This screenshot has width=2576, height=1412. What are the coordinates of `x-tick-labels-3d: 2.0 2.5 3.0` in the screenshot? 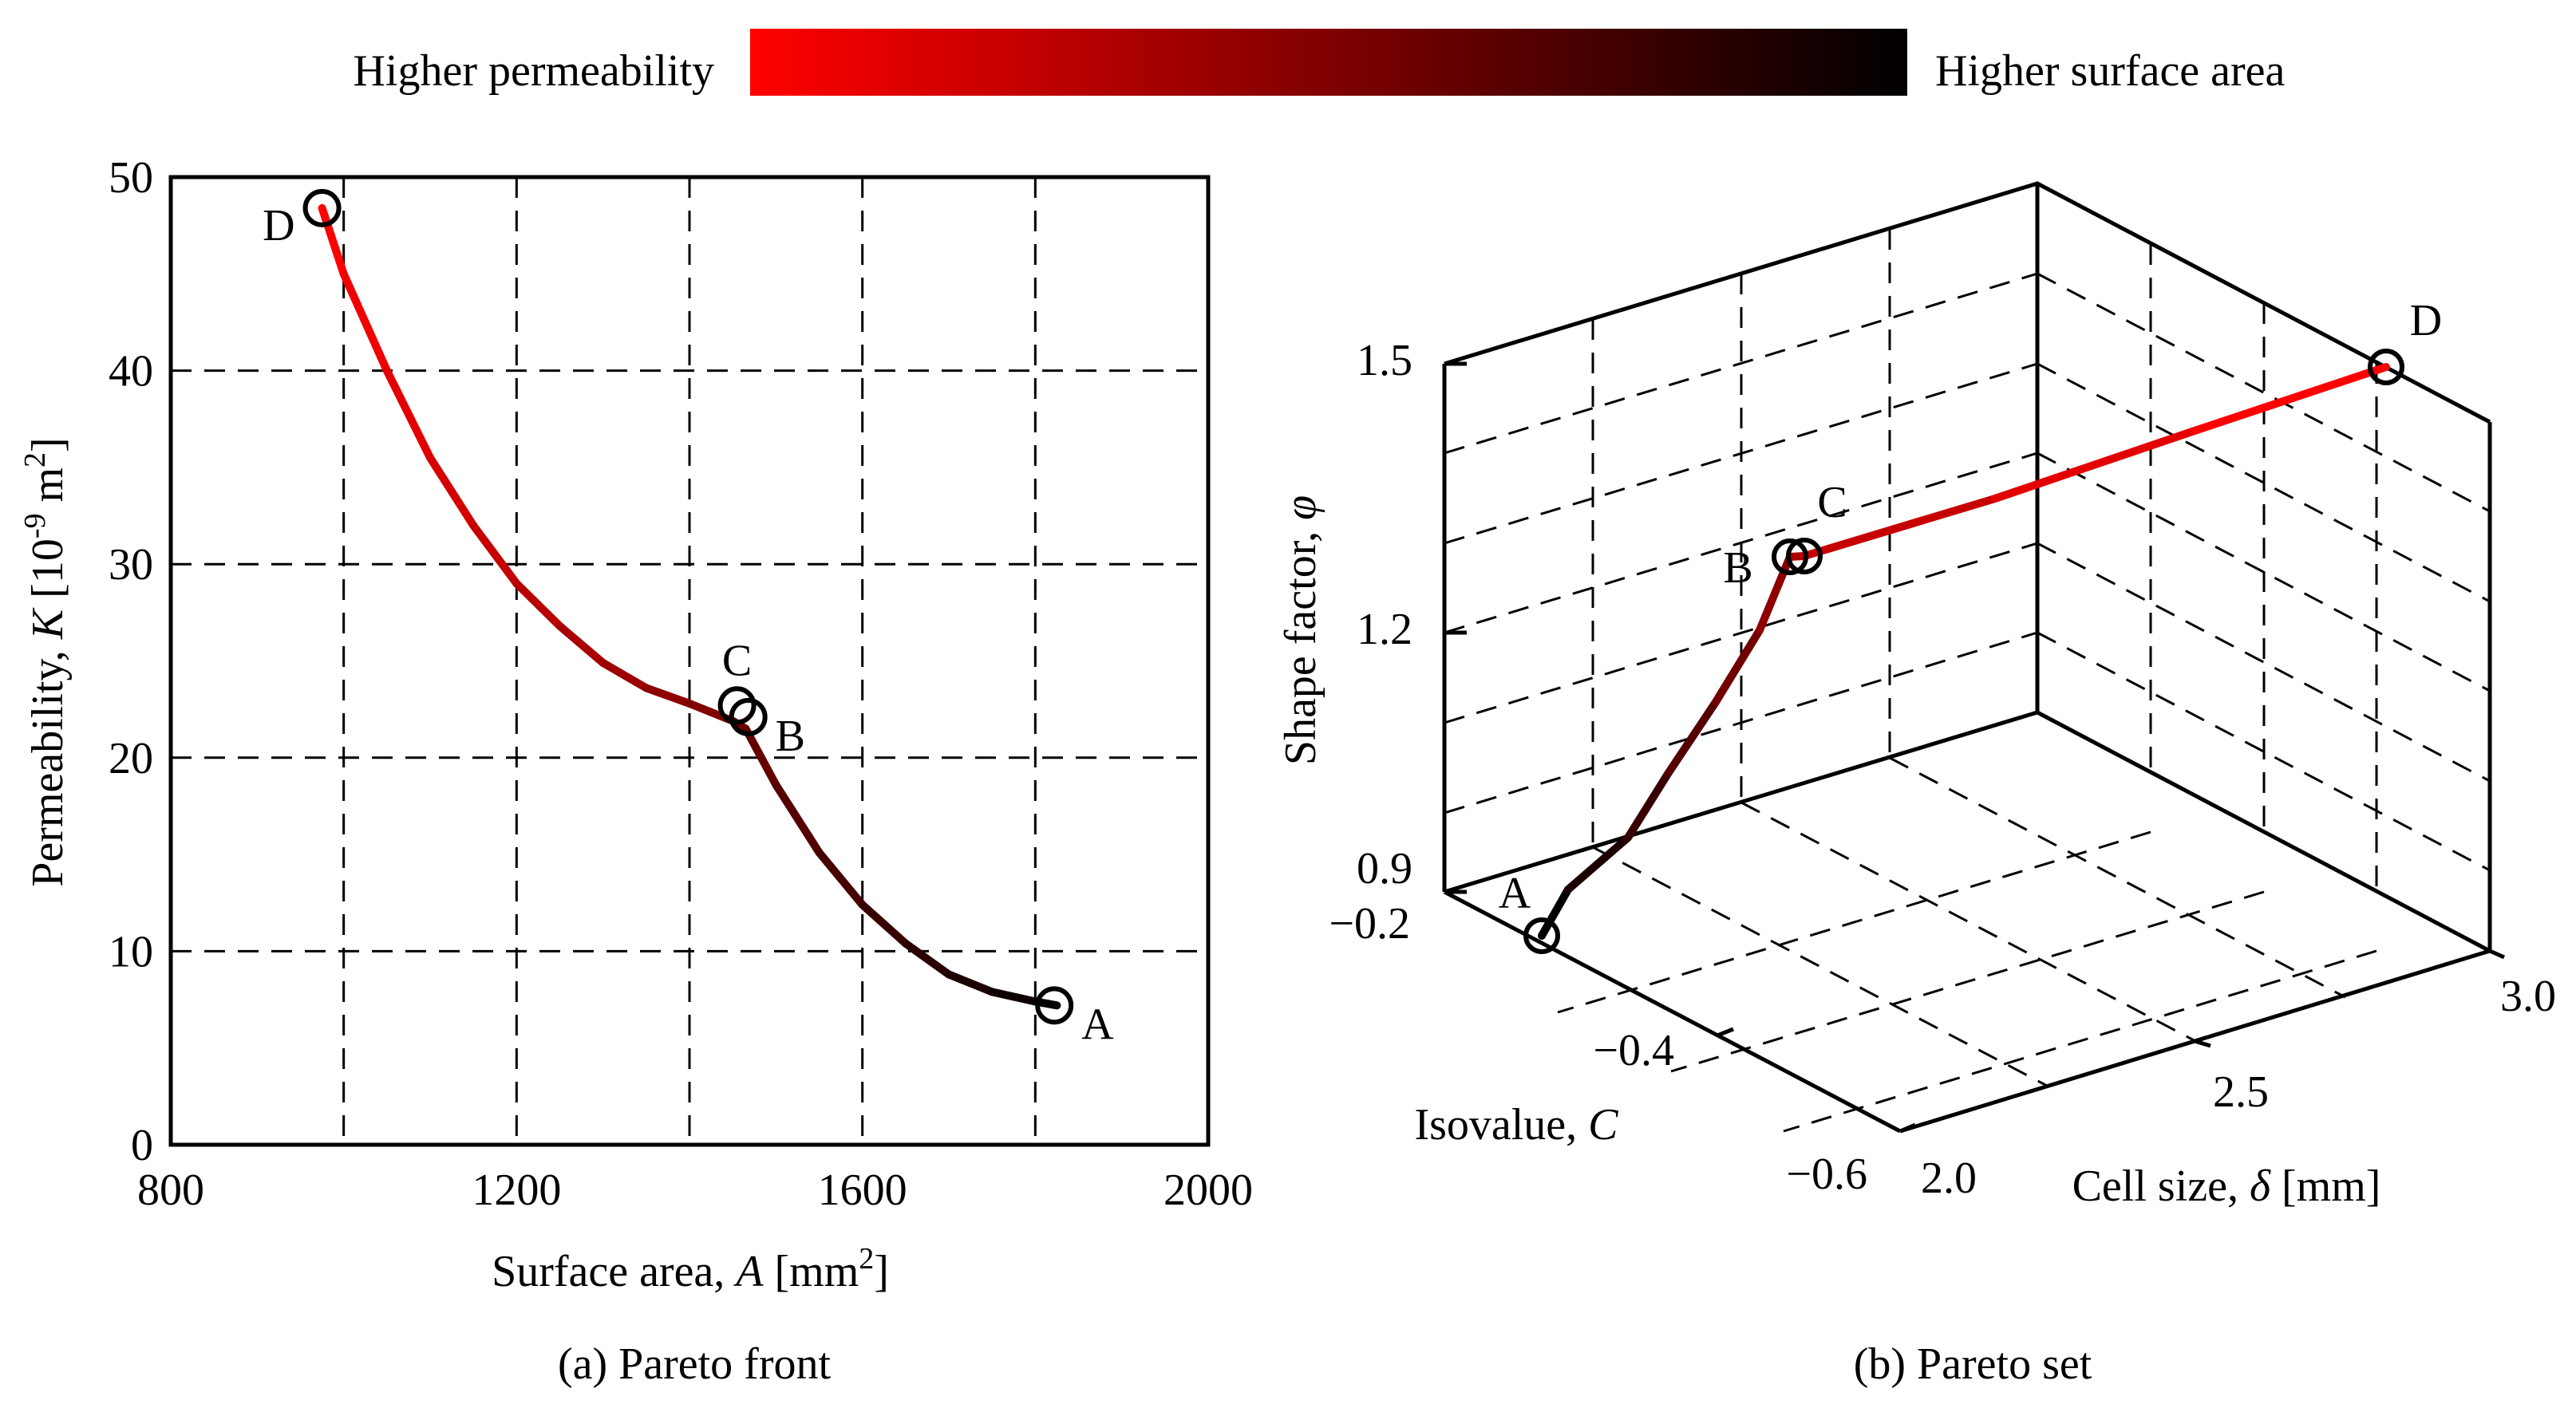 It's located at (2238, 1087).